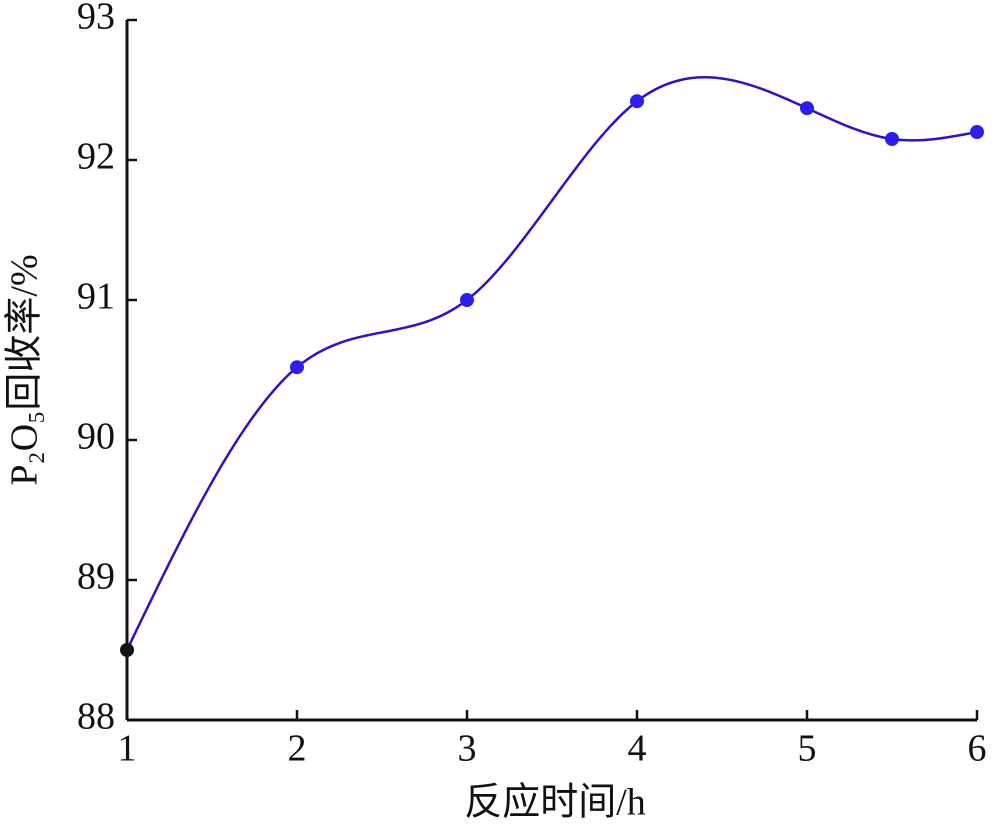  Describe the element at coordinates (96, 19) in the screenshot. I see `y-tick-label: 93` at that location.